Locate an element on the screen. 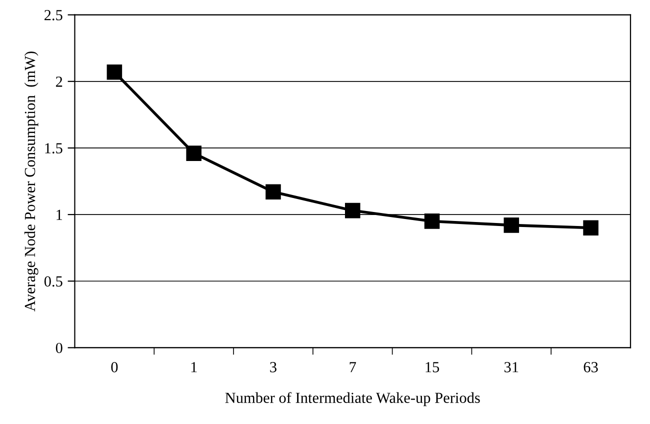  y-tick-label: 1.5 is located at coordinates (53, 148).